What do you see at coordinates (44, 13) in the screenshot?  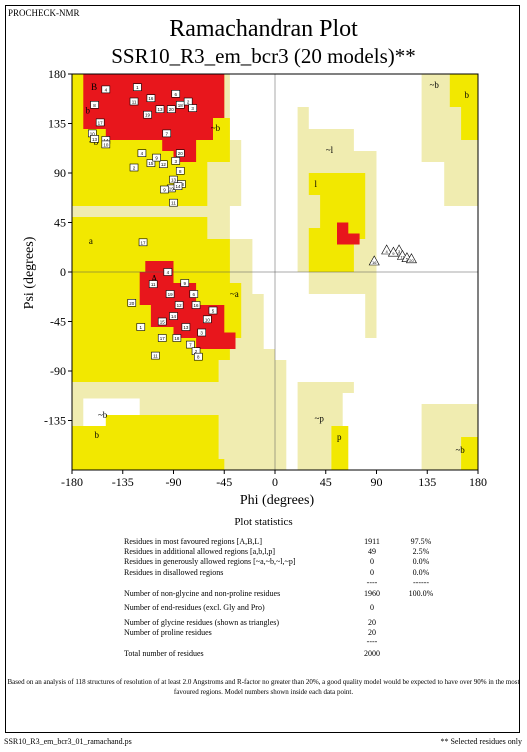 I see `program-header: PROCHECK-NMR` at bounding box center [44, 13].